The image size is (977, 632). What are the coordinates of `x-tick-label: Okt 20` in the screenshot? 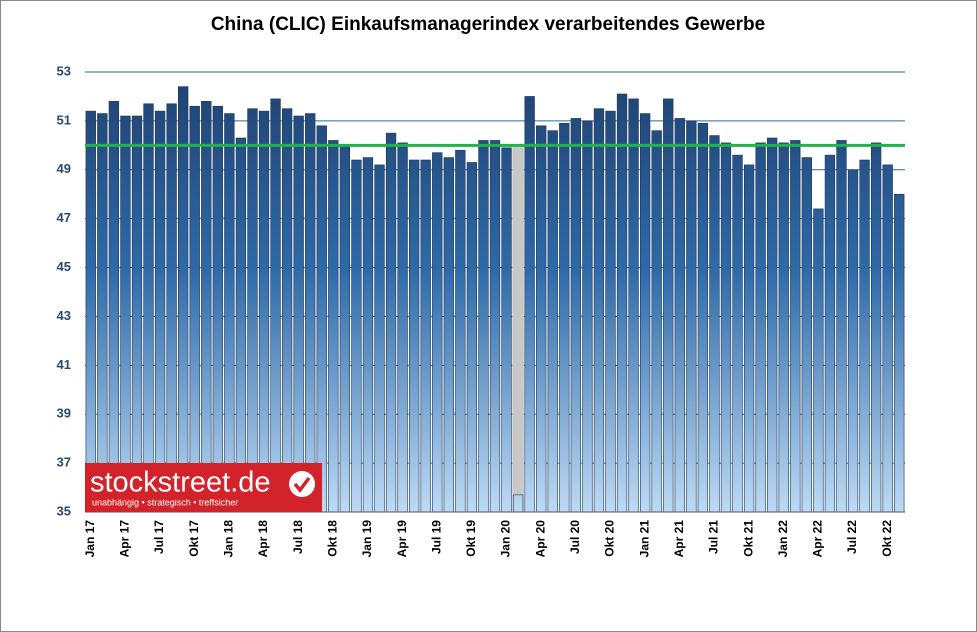 It's located at (610, 538).